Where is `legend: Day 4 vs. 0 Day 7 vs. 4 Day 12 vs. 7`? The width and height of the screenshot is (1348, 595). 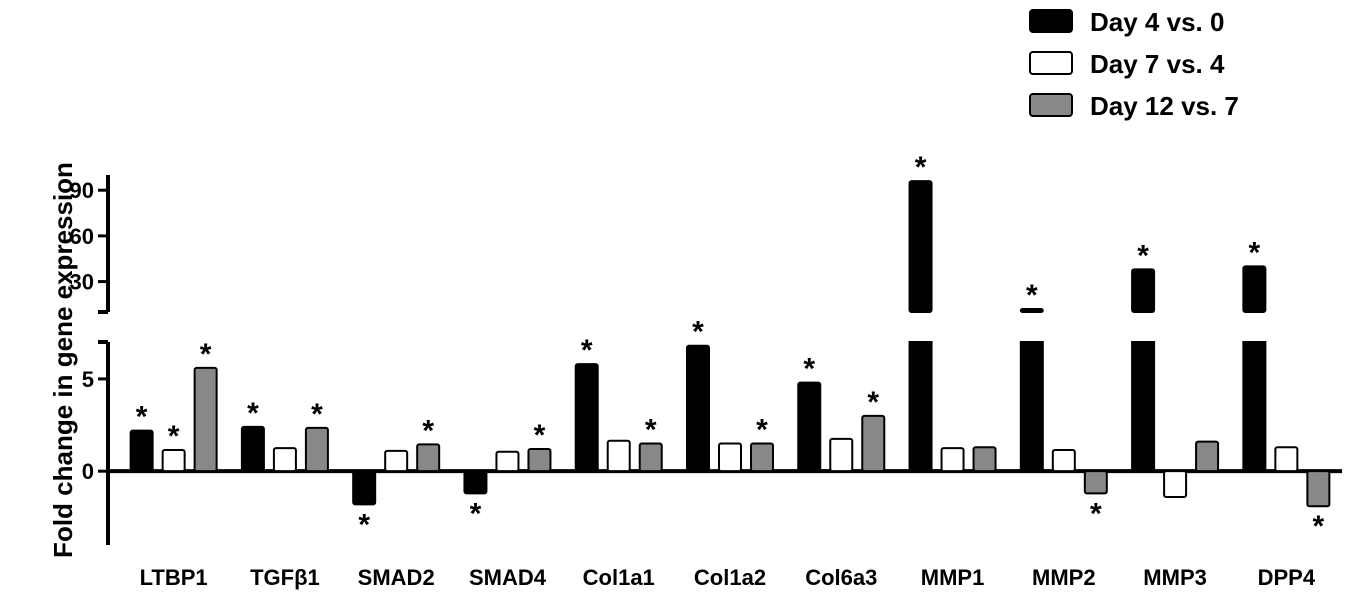
legend: Day 4 vs. 0 Day 7 vs. 4 Day 12 vs. 7 is located at coordinates (1134, 64).